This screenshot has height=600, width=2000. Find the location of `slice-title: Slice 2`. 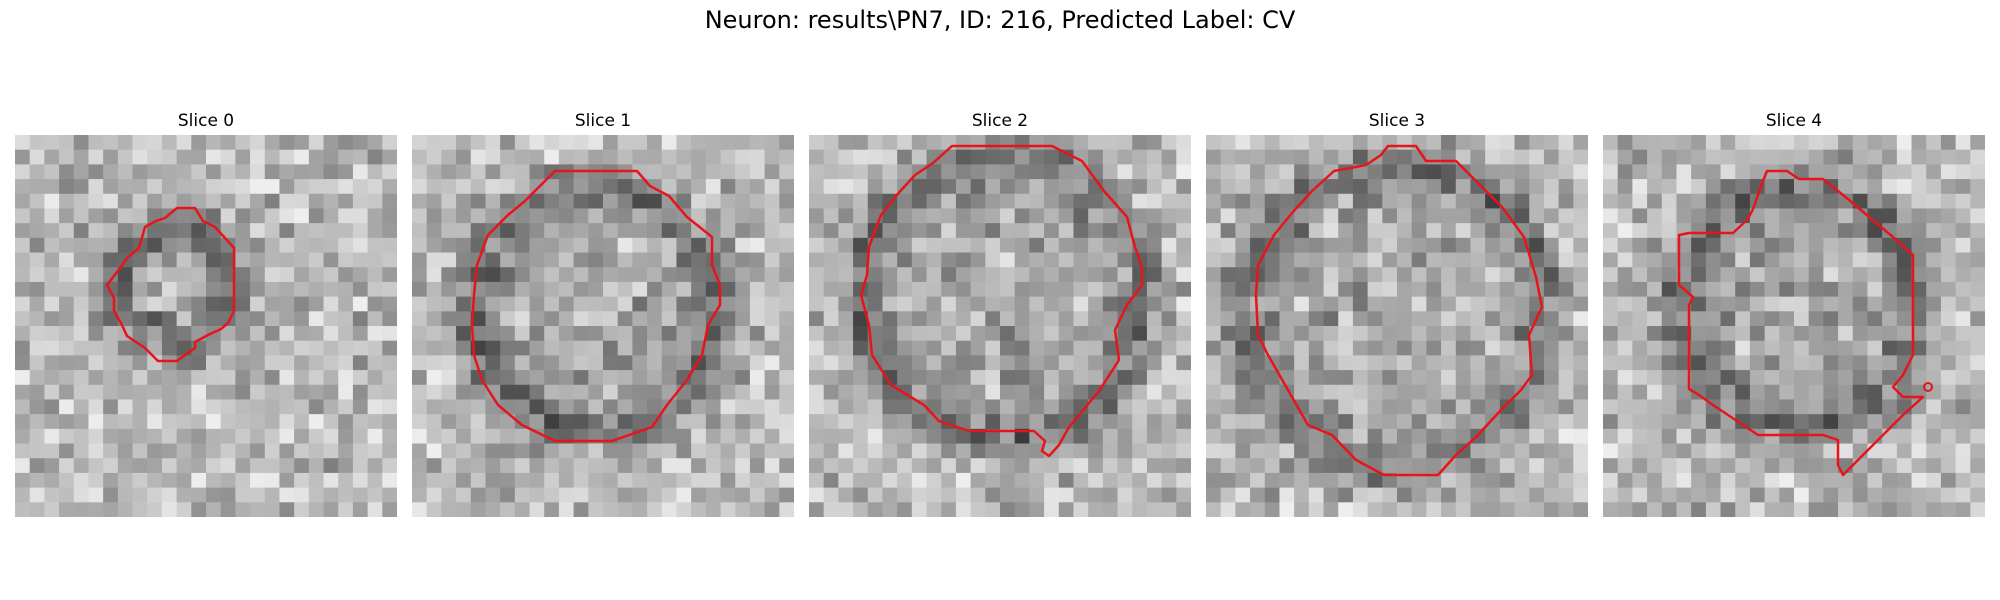

slice-title: Slice 2 is located at coordinates (1000, 121).